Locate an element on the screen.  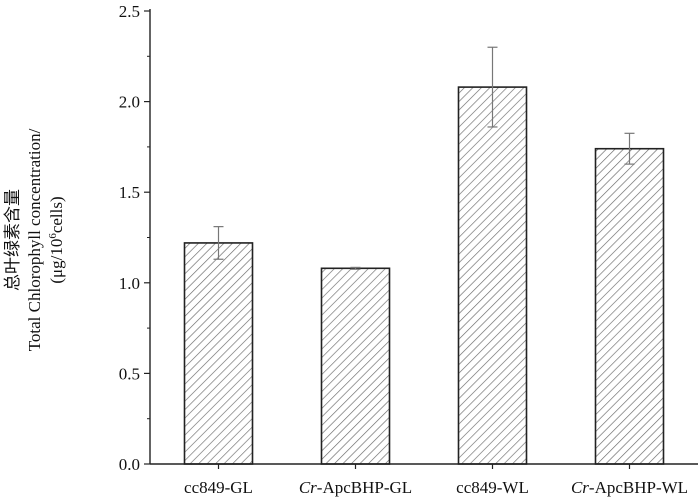
y-axis-title-cn: 总叶绿素含量 is located at coordinates (12, 240).